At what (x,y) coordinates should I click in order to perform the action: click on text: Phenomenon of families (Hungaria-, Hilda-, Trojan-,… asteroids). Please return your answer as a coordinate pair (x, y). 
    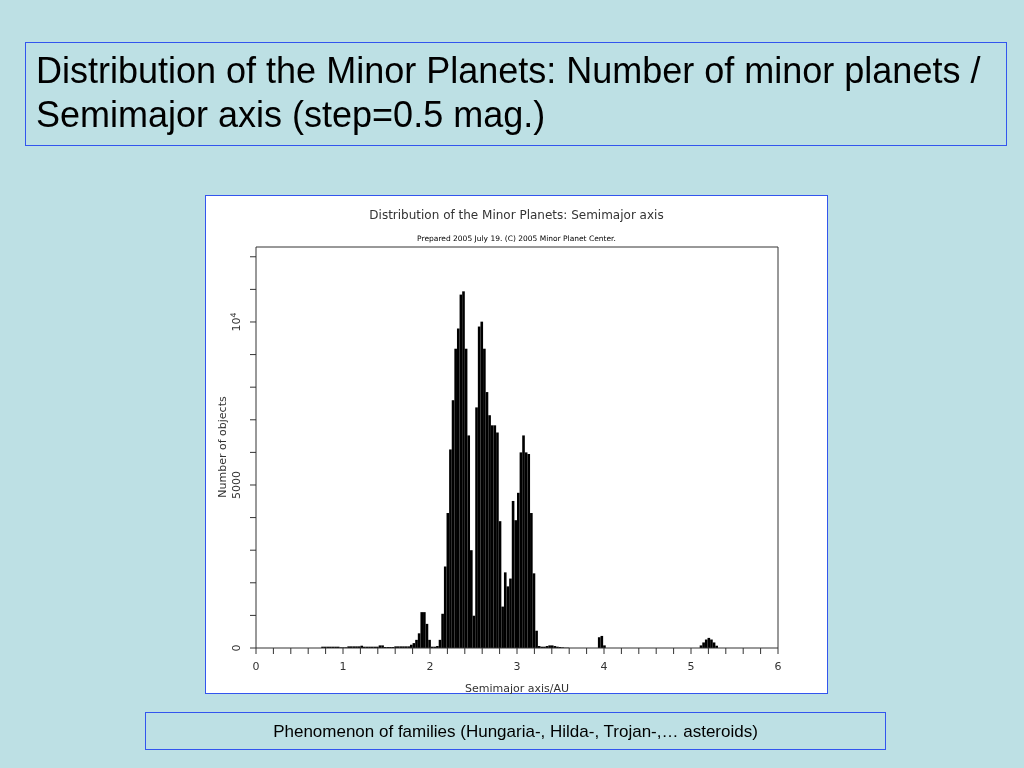
    Looking at the image, I should click on (515, 731).